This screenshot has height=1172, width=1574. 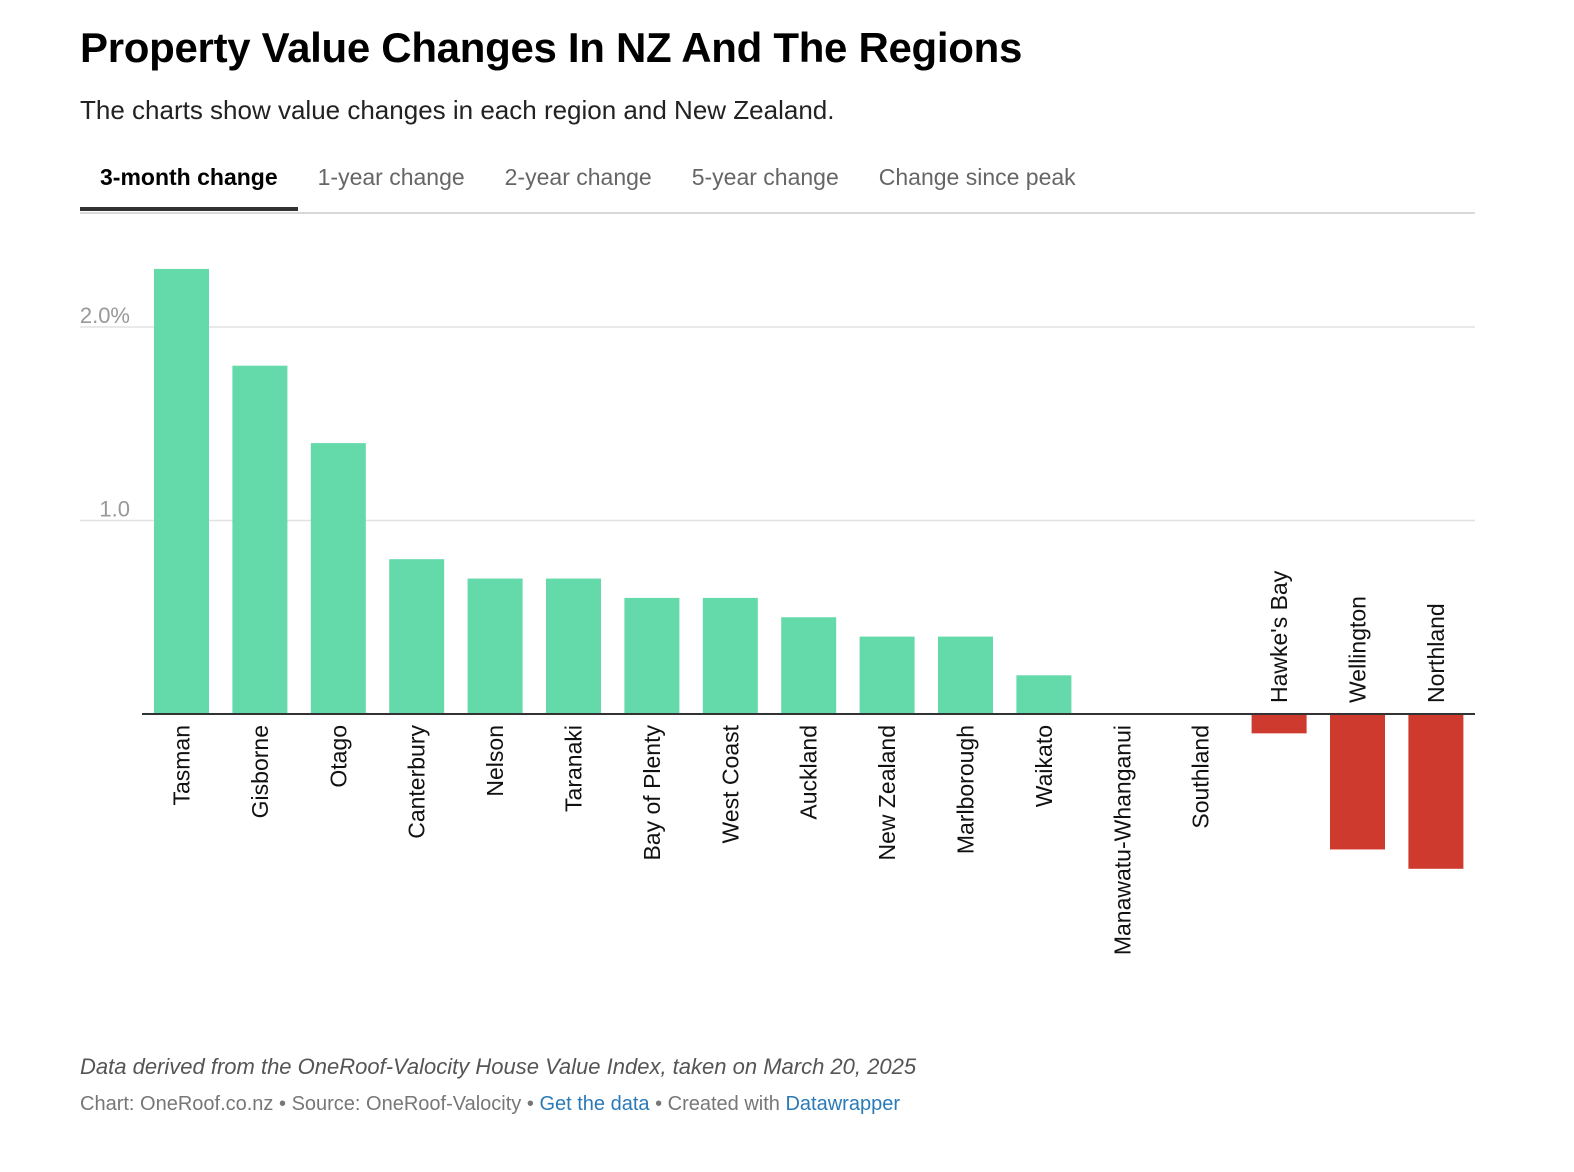 What do you see at coordinates (338, 756) in the screenshot?
I see `x-tick-label: Otago` at bounding box center [338, 756].